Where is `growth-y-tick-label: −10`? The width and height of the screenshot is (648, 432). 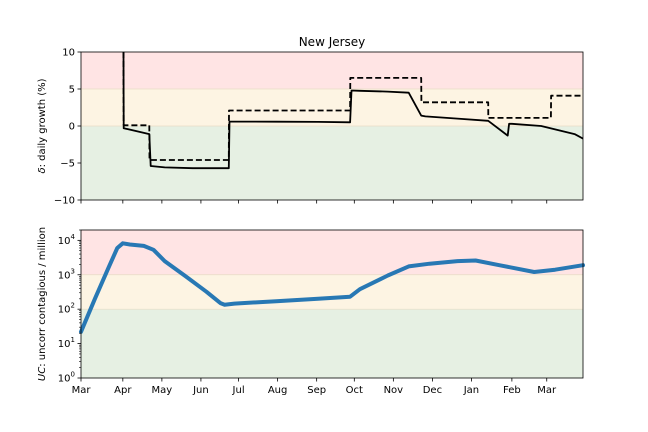
growth-y-tick-label: −10 is located at coordinates (64, 201).